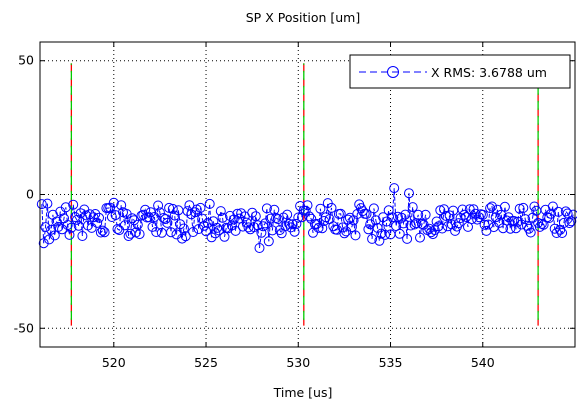  I want to click on y-tick-label: 0, so click(30, 194).